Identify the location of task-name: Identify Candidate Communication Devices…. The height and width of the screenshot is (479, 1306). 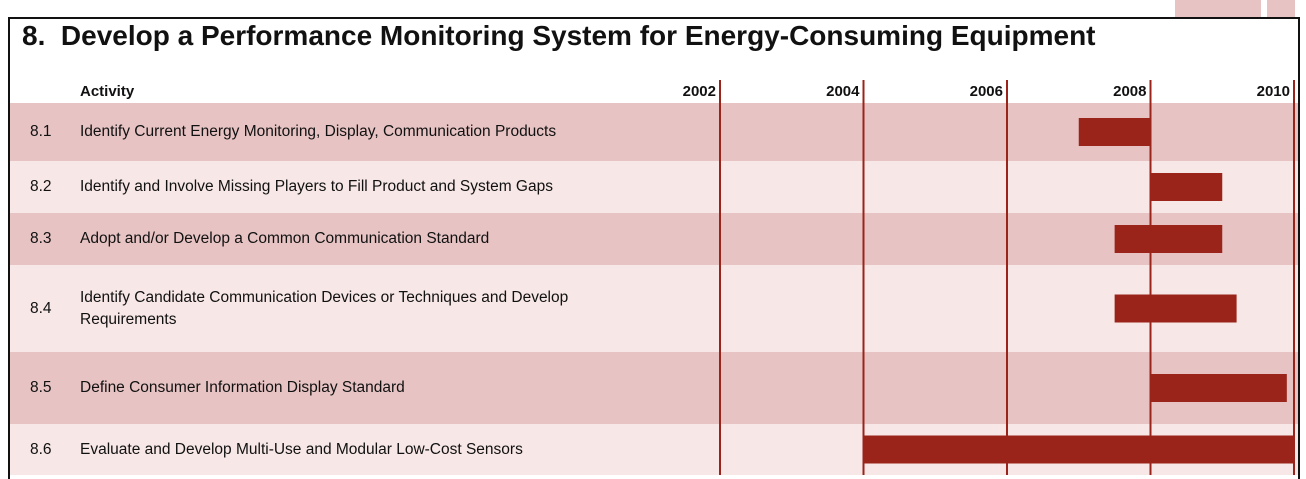
(324, 308).